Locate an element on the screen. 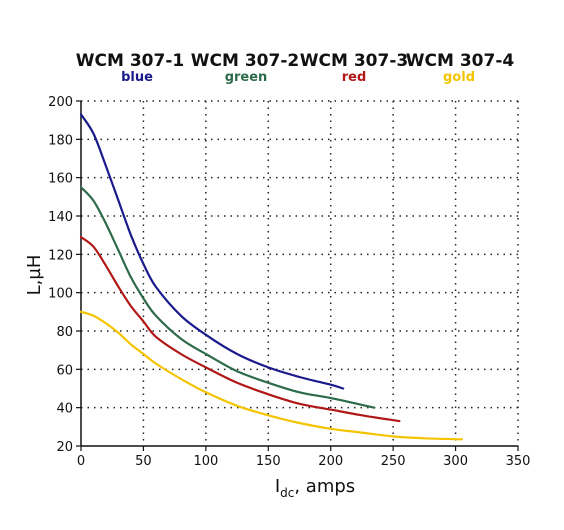 The height and width of the screenshot is (530, 564). y-tick-label-160: 160 is located at coordinates (60, 179).